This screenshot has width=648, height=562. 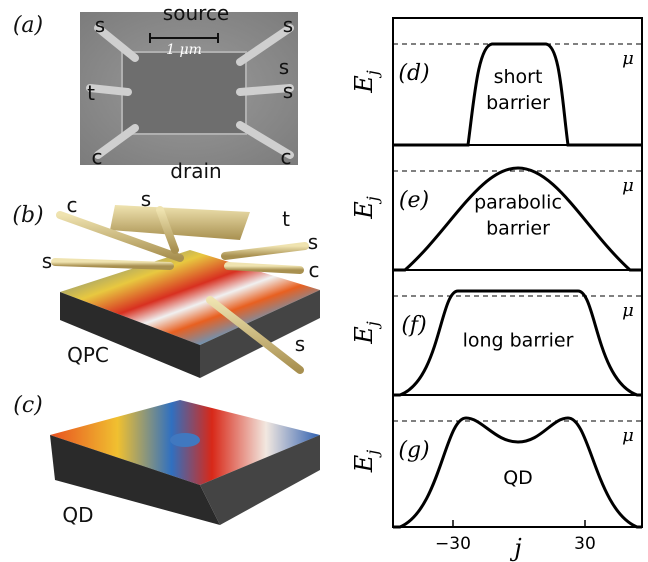 I want to click on energy-panel: μ (g) QD Ej, so click(x=496, y=461).